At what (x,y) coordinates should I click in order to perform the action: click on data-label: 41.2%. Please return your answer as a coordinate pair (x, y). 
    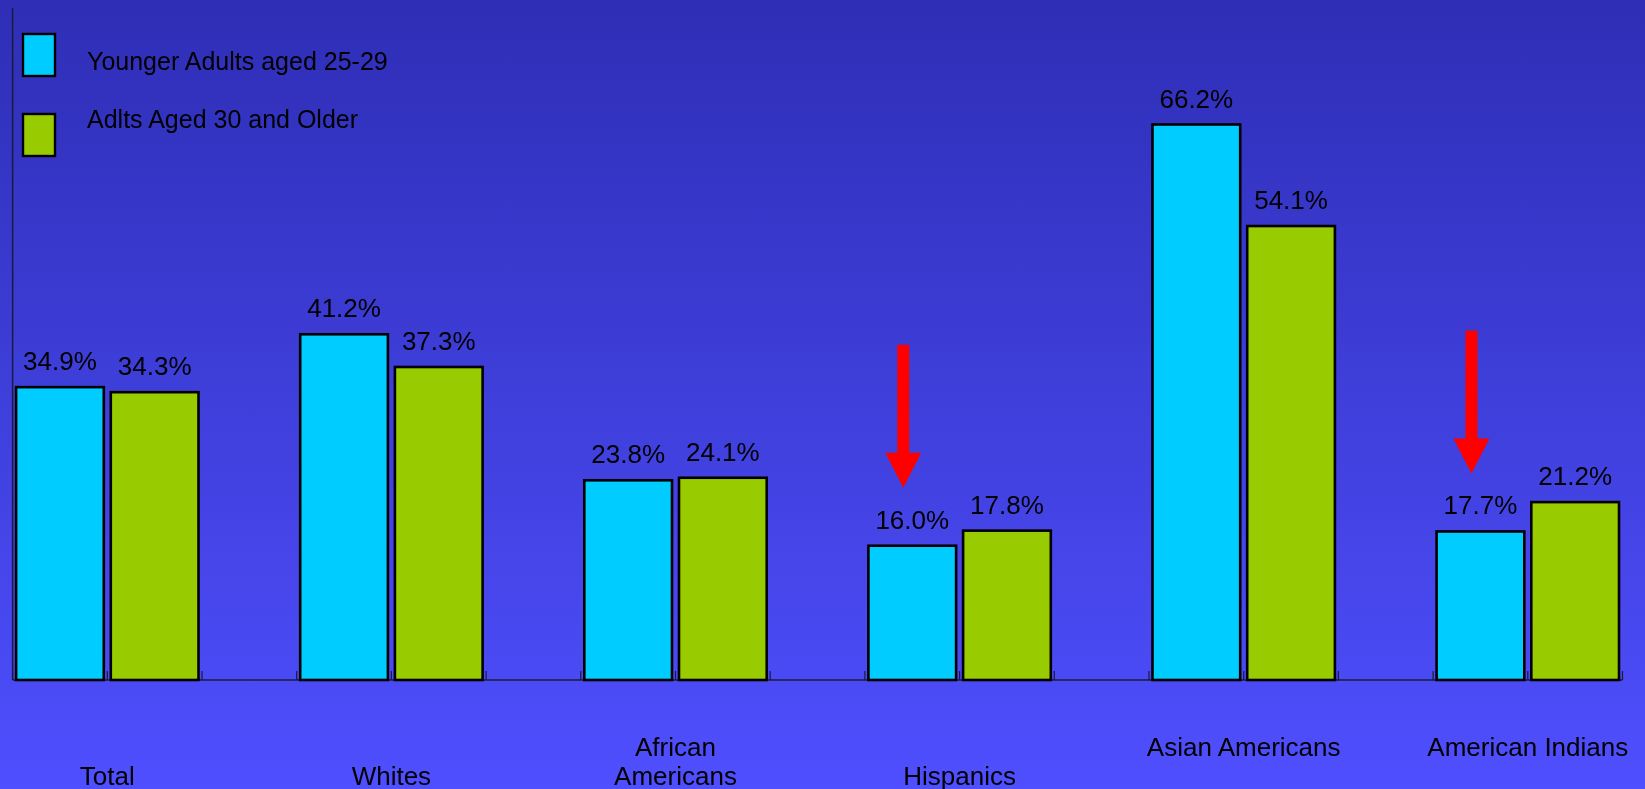
    Looking at the image, I should click on (344, 308).